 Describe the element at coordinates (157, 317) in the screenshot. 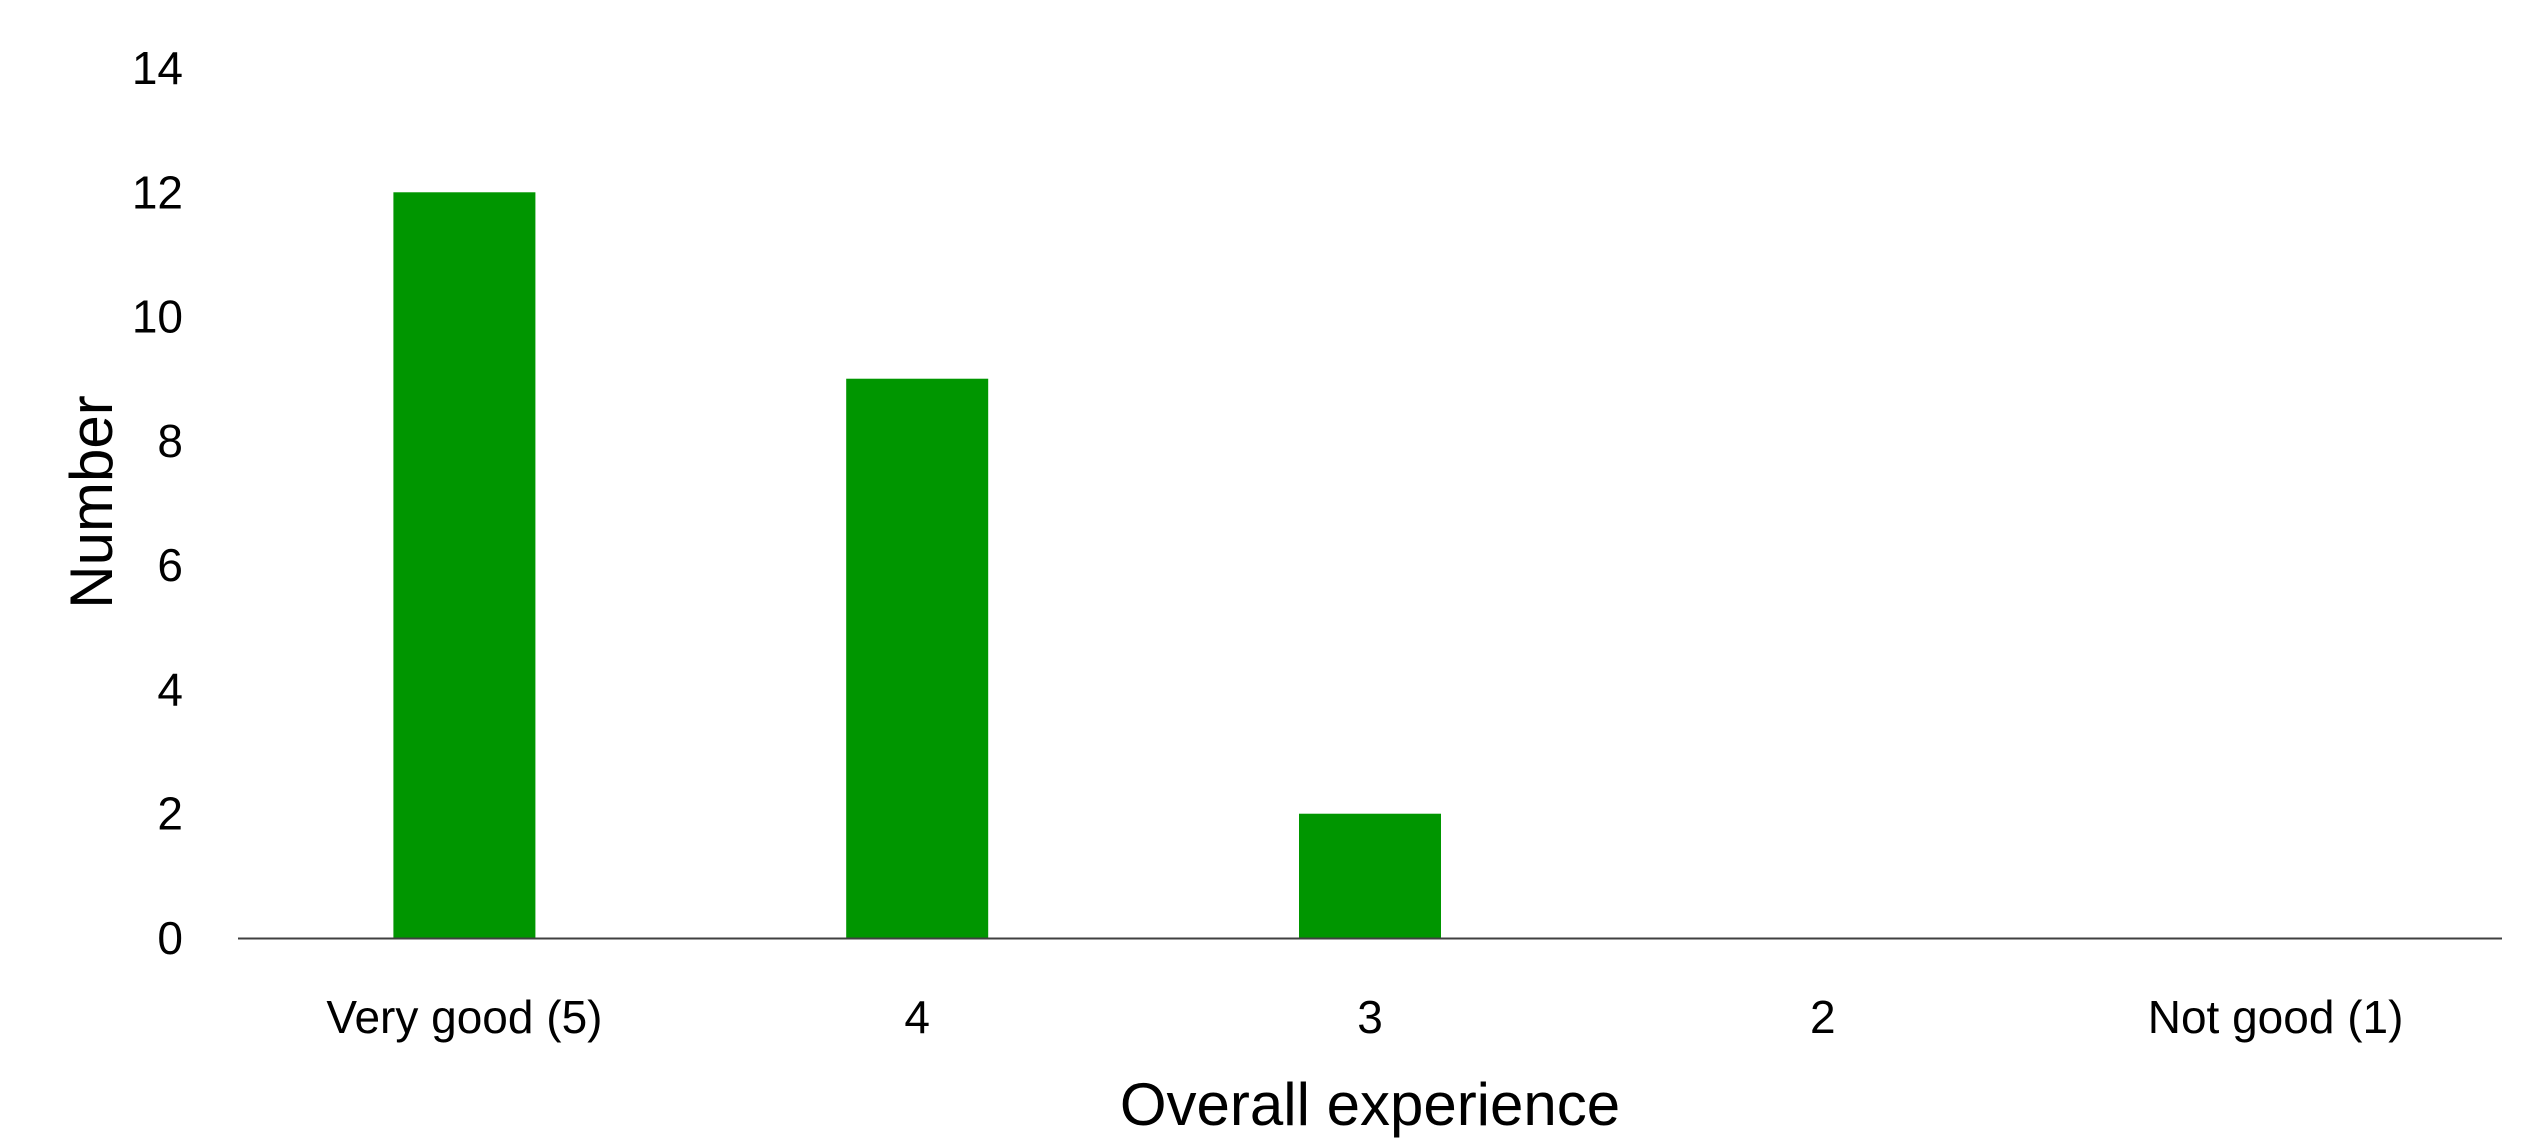

I see `y-tick-label: 10` at that location.